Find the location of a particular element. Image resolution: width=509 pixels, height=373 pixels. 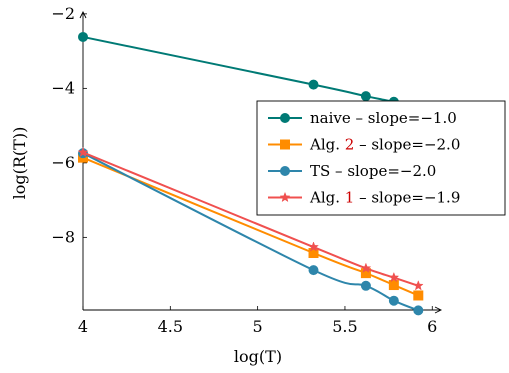

x-tick-label: 5.5 is located at coordinates (344, 326).